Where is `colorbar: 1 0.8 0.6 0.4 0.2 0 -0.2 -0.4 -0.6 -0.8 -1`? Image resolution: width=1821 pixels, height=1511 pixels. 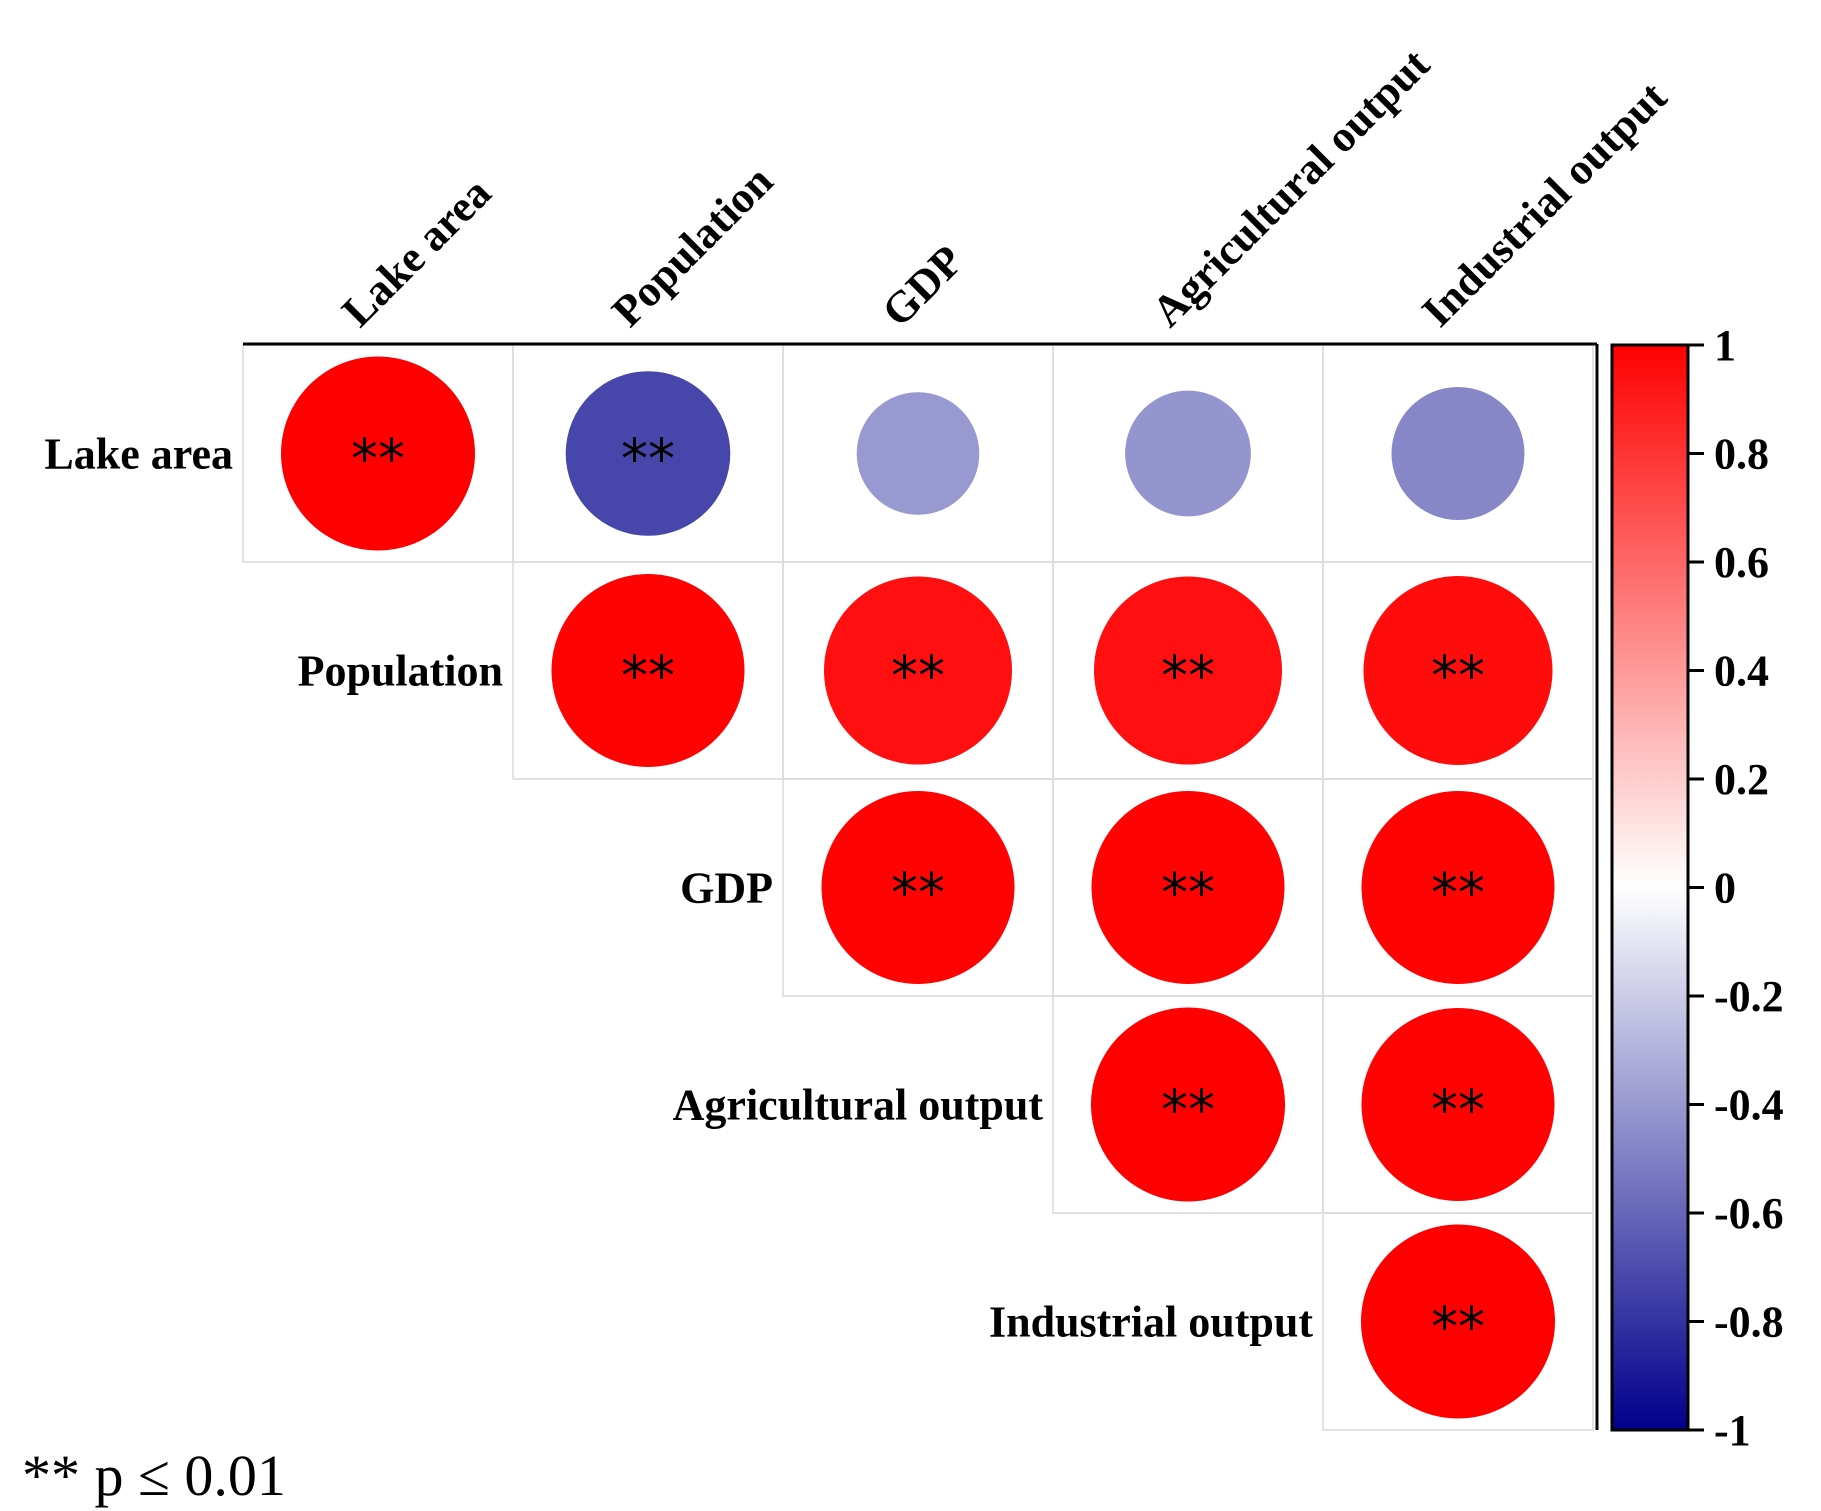 colorbar: 1 0.8 0.6 0.4 0.2 0 -0.2 -0.4 -0.6 -0.8 -1 is located at coordinates (1697, 888).